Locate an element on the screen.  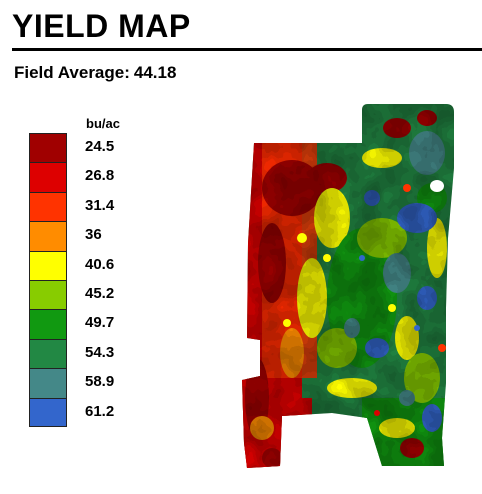
legend-label: 24.5 is located at coordinates (100, 146).